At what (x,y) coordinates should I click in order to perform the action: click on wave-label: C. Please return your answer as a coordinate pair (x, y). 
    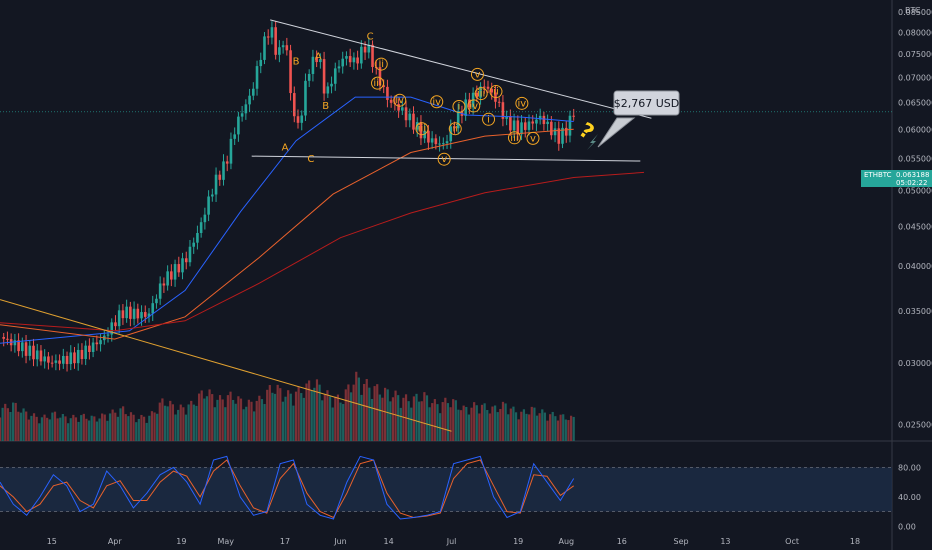
    Looking at the image, I should click on (370, 37).